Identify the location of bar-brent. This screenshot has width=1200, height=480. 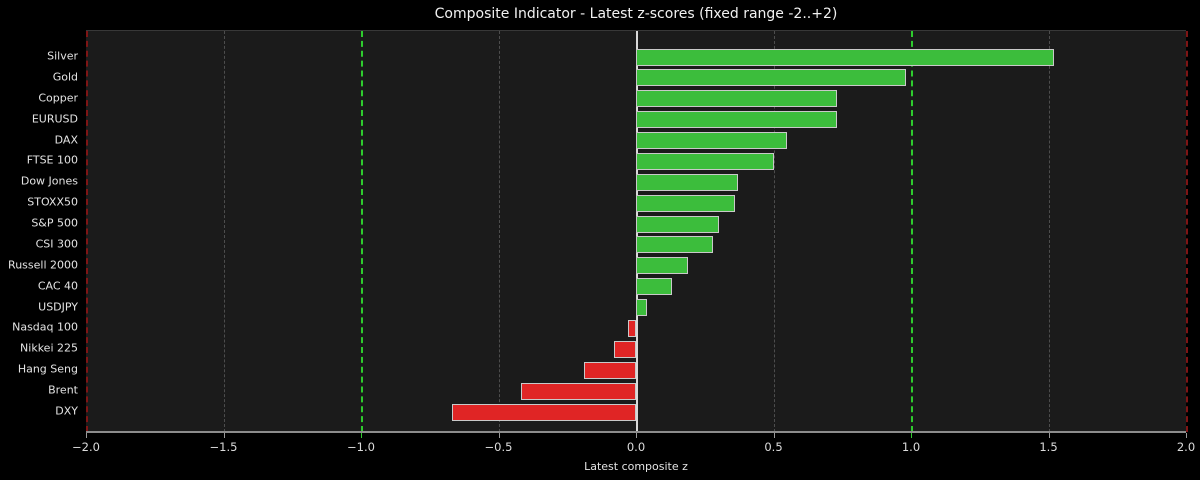
(578, 391).